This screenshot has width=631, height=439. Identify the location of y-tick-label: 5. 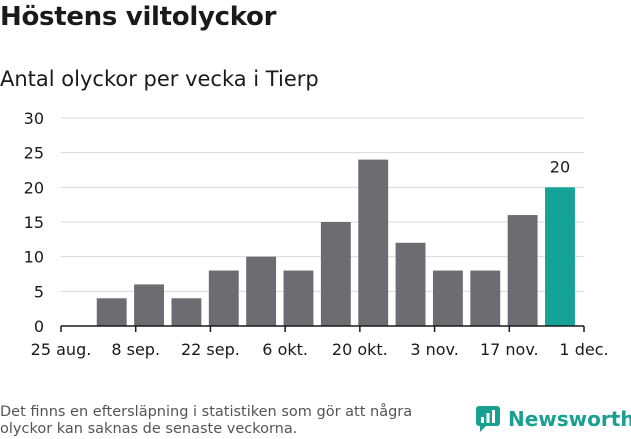
(39, 291).